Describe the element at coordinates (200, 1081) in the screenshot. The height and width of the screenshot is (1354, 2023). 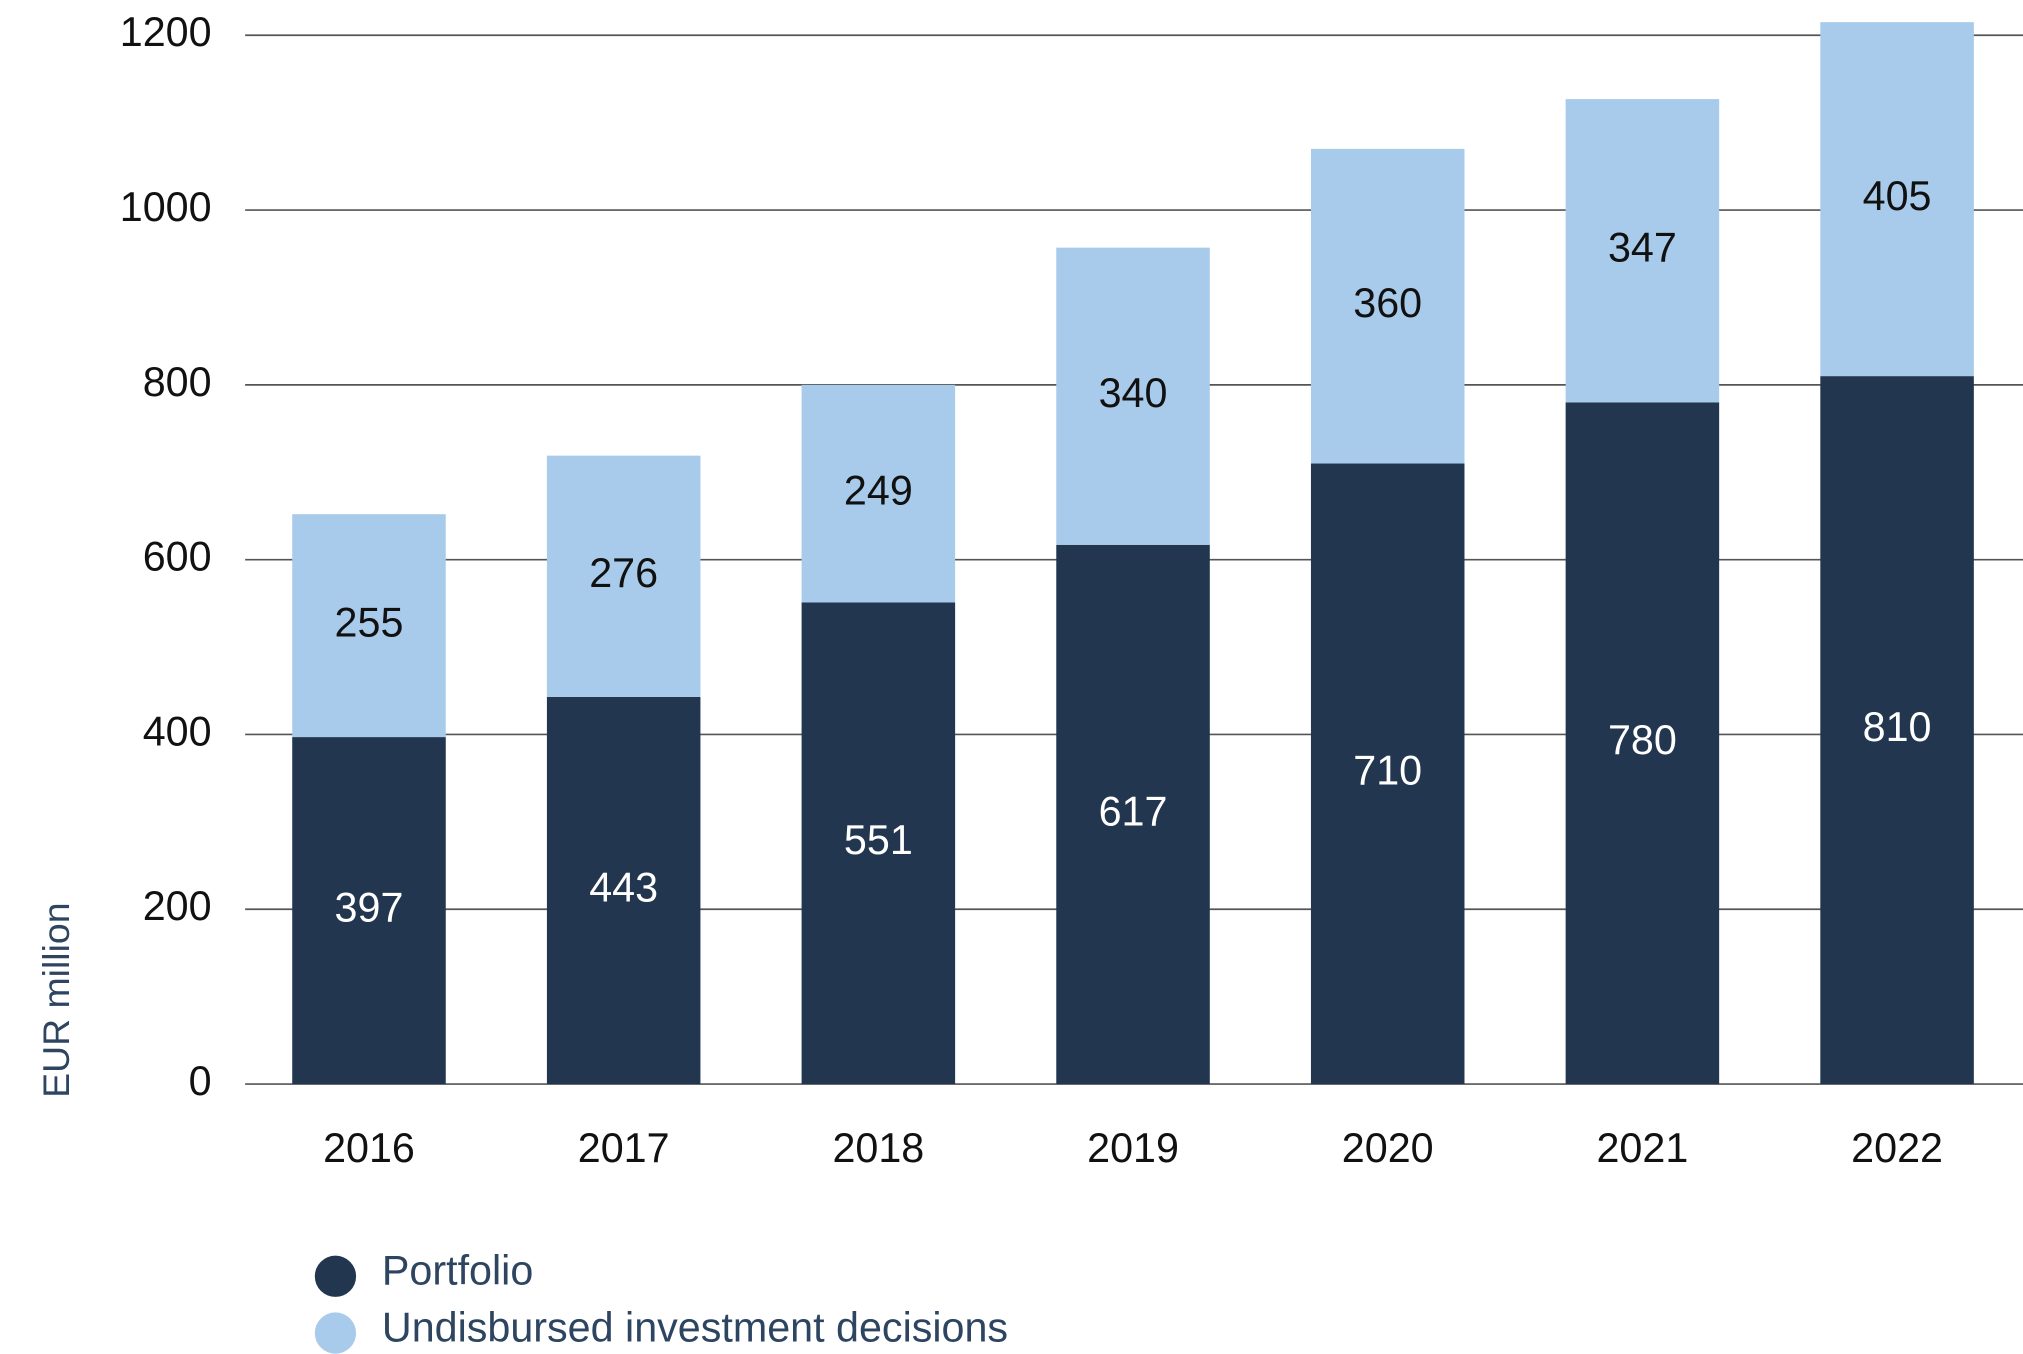
I see `y-tick-label: 0` at that location.